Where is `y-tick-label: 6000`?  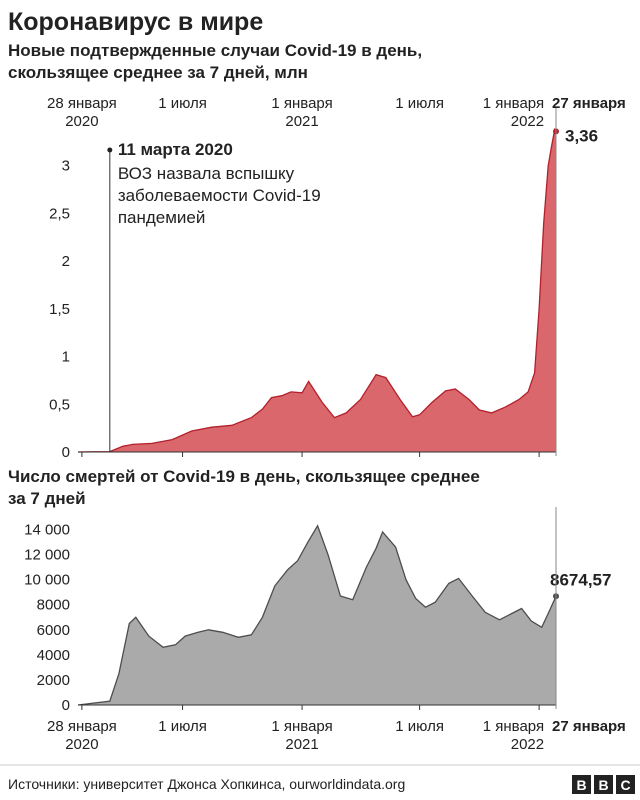 y-tick-label: 6000 is located at coordinates (53, 630).